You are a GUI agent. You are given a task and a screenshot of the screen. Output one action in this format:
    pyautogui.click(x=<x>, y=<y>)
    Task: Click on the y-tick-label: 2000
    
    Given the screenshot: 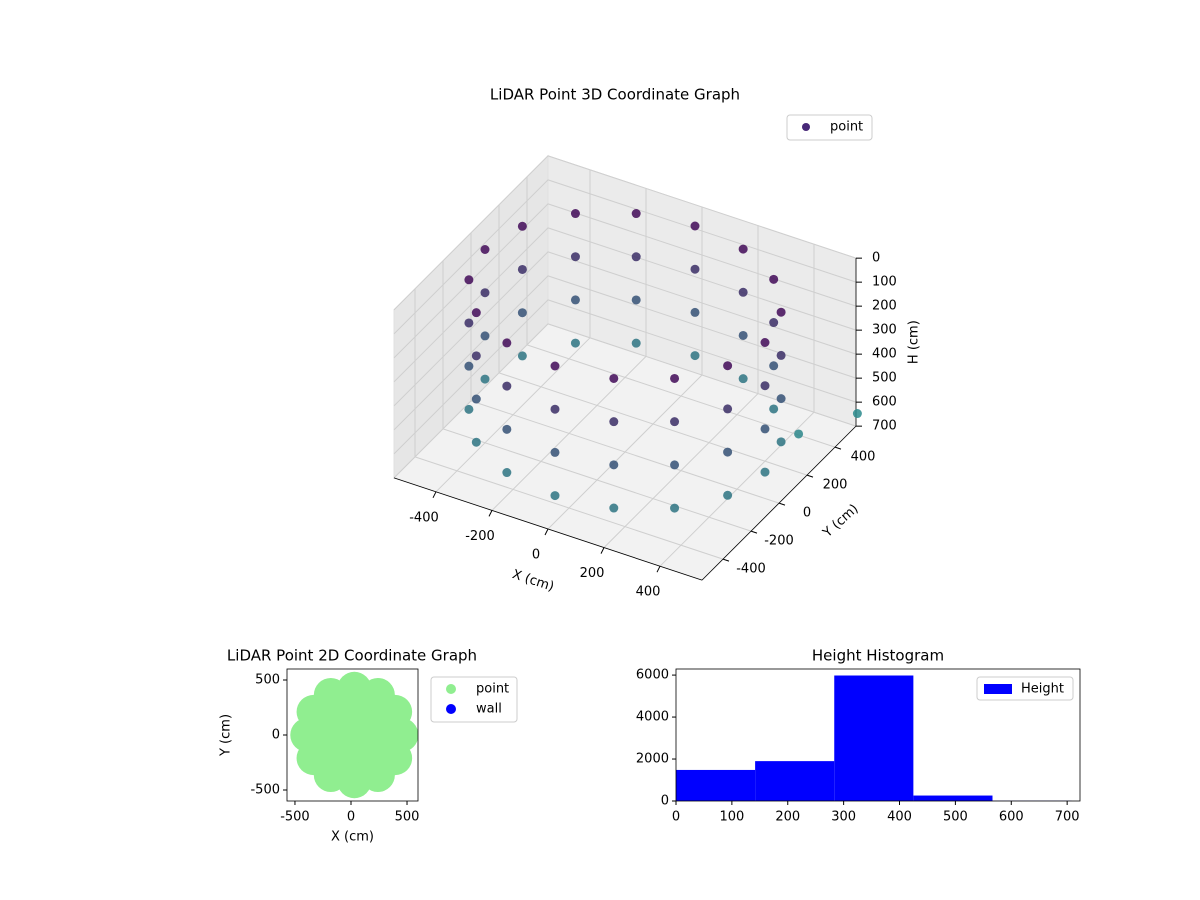 What is the action you would take?
    pyautogui.click(x=652, y=759)
    